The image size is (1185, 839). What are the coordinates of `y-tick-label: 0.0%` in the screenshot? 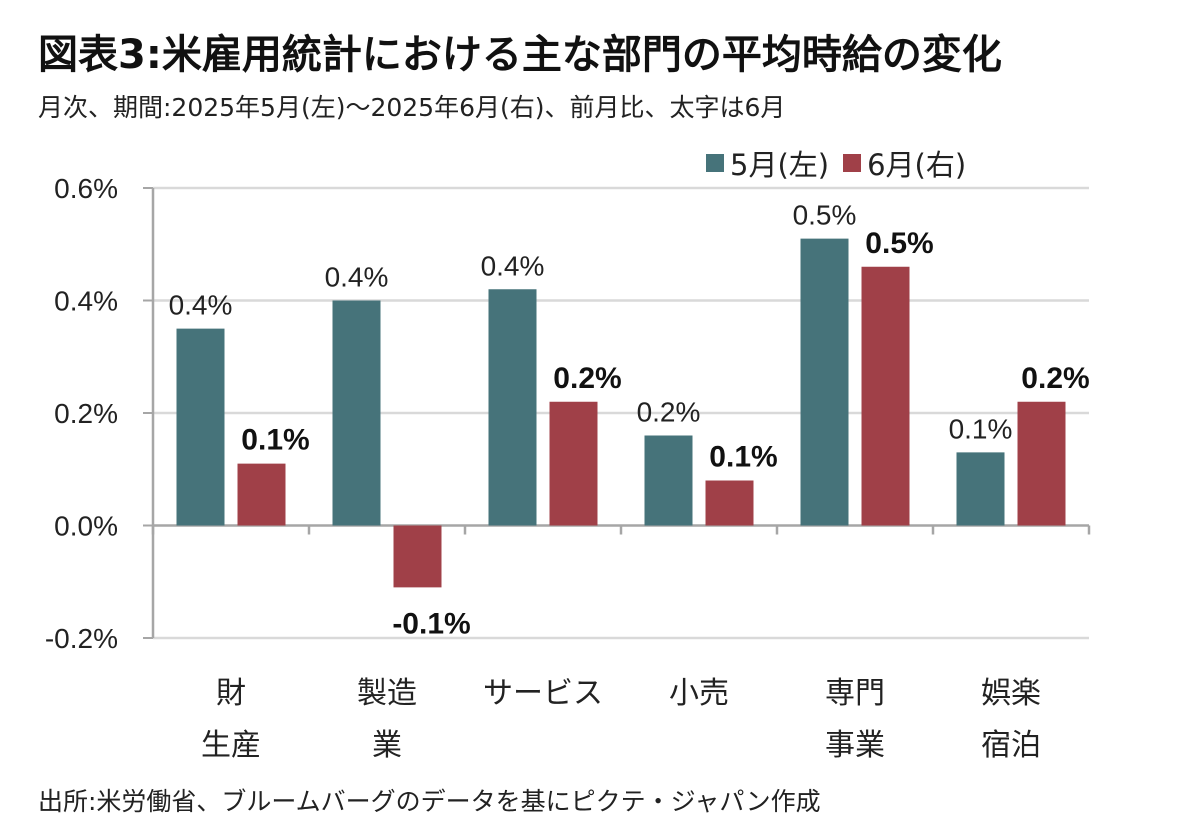 It's located at (86, 526).